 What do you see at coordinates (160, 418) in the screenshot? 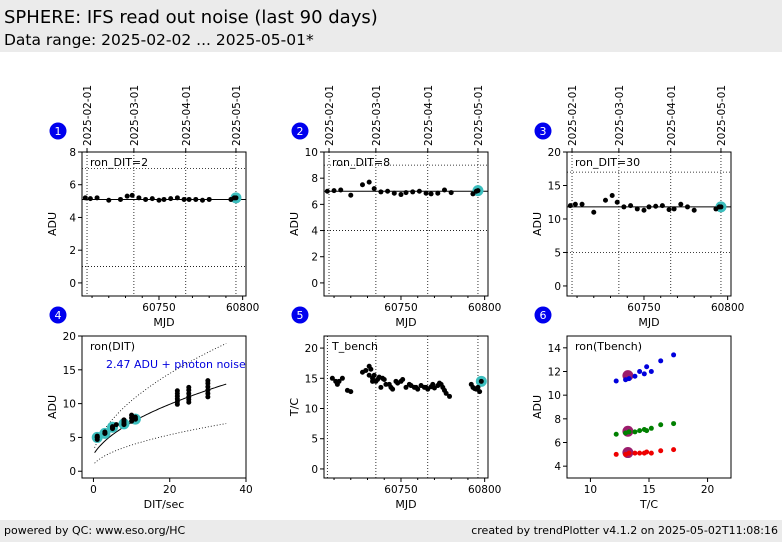
I see `panel-4-fit-curve` at bounding box center [160, 418].